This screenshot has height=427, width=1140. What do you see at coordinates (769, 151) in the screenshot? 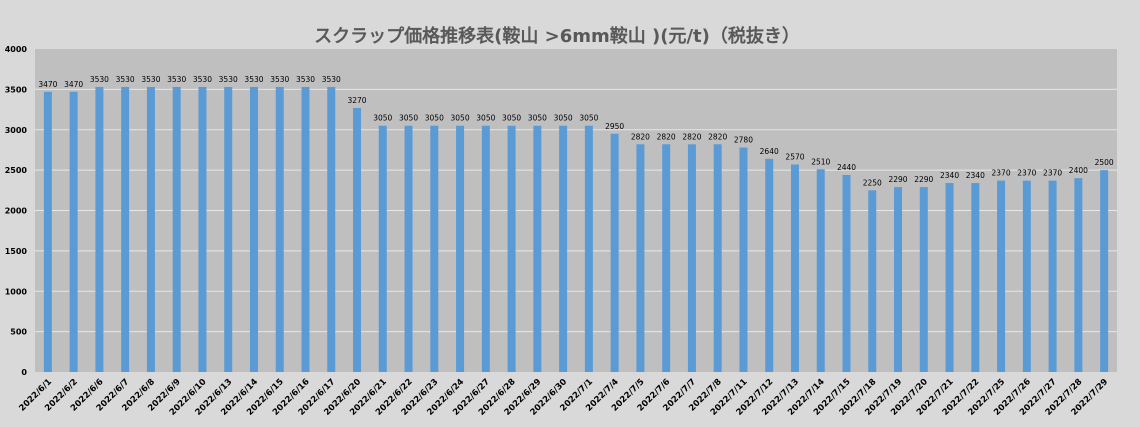
I see `data-label: 2640` at bounding box center [769, 151].